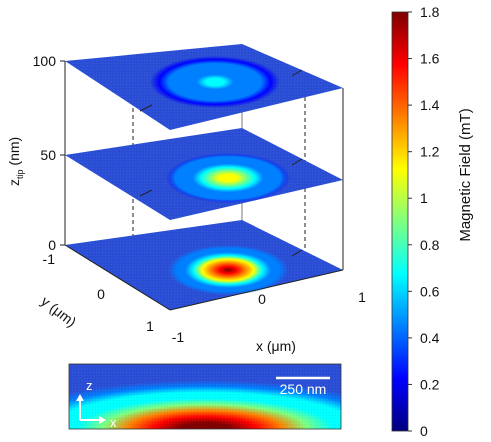 The height and width of the screenshot is (442, 491). I want to click on x-axis-label: x (μm), so click(276, 346).